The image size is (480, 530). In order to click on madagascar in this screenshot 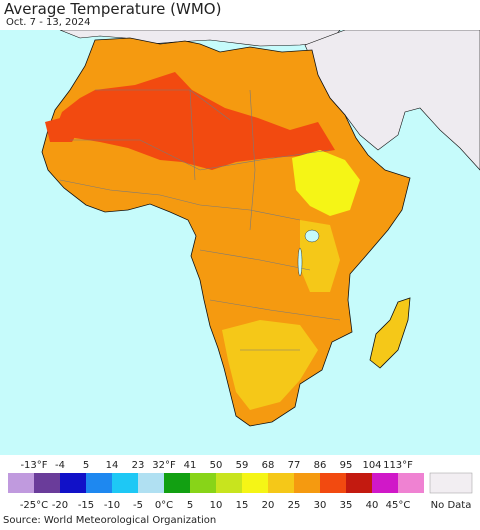, I will do `click(390, 333)`.